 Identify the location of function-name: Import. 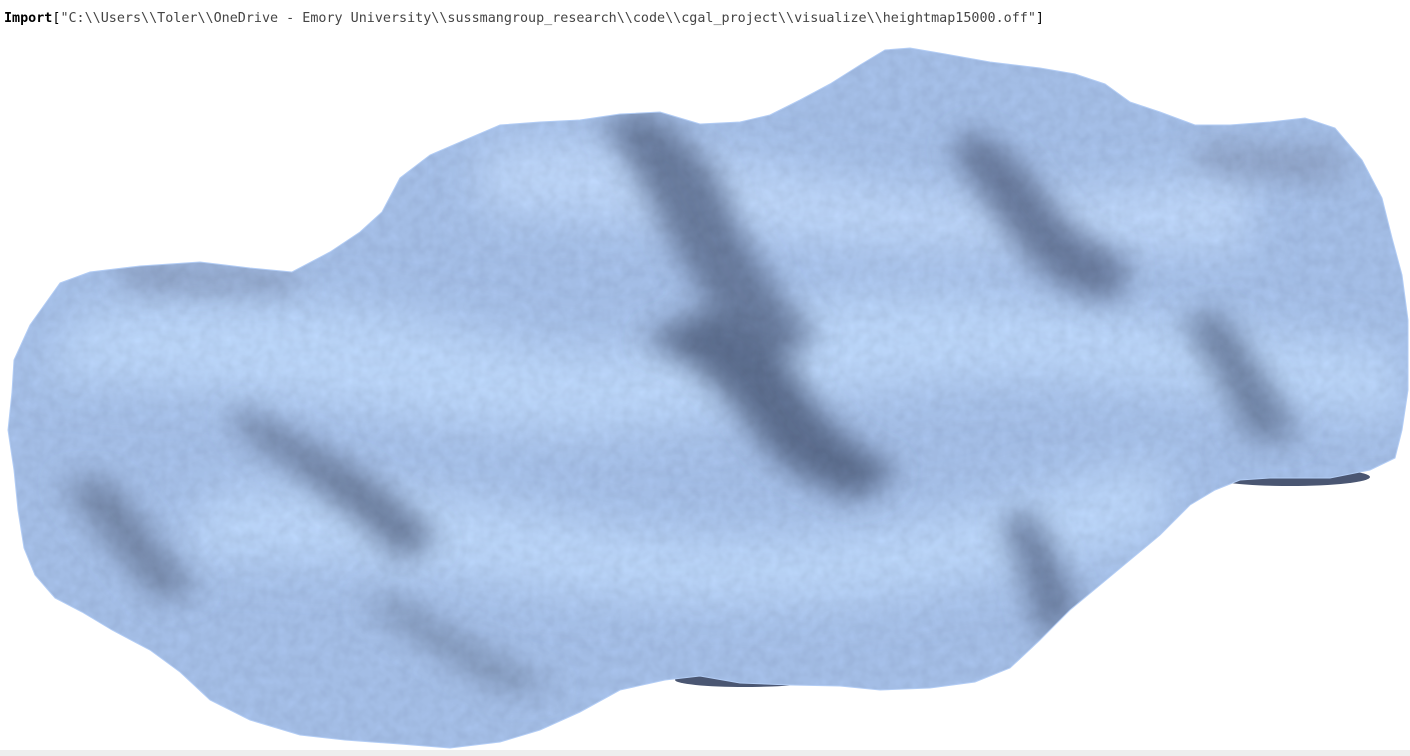
(28, 18).